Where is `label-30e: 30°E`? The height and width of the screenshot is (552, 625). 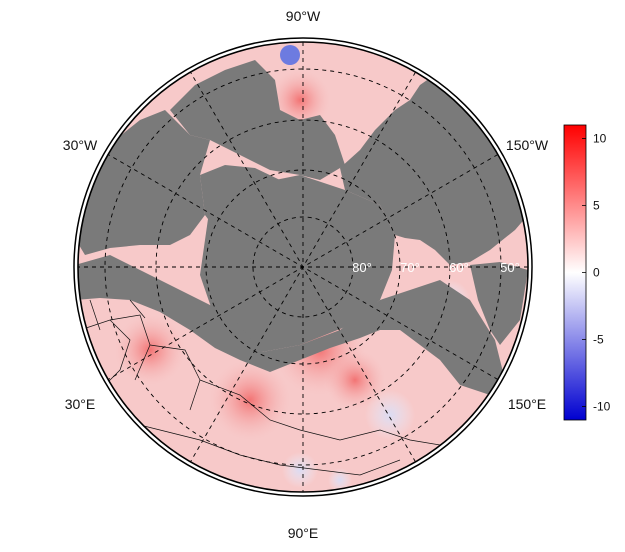 label-30e: 30°E is located at coordinates (80, 404).